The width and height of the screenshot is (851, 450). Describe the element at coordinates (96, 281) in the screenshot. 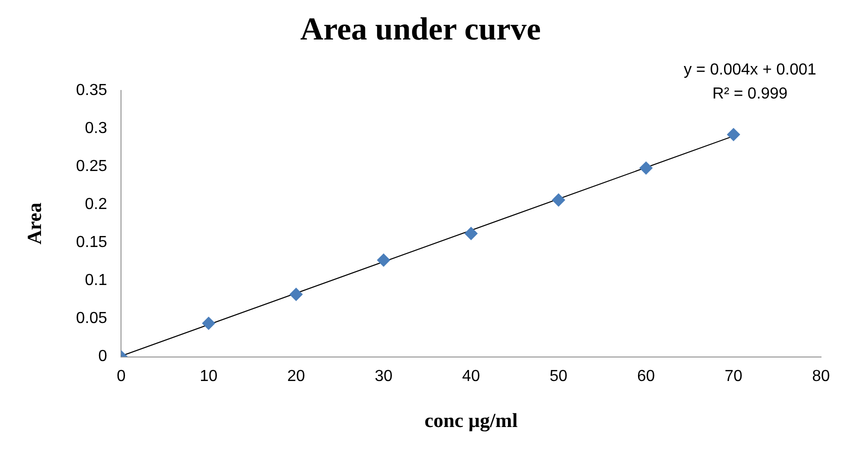

I see `y-tick-label: 0.1` at that location.